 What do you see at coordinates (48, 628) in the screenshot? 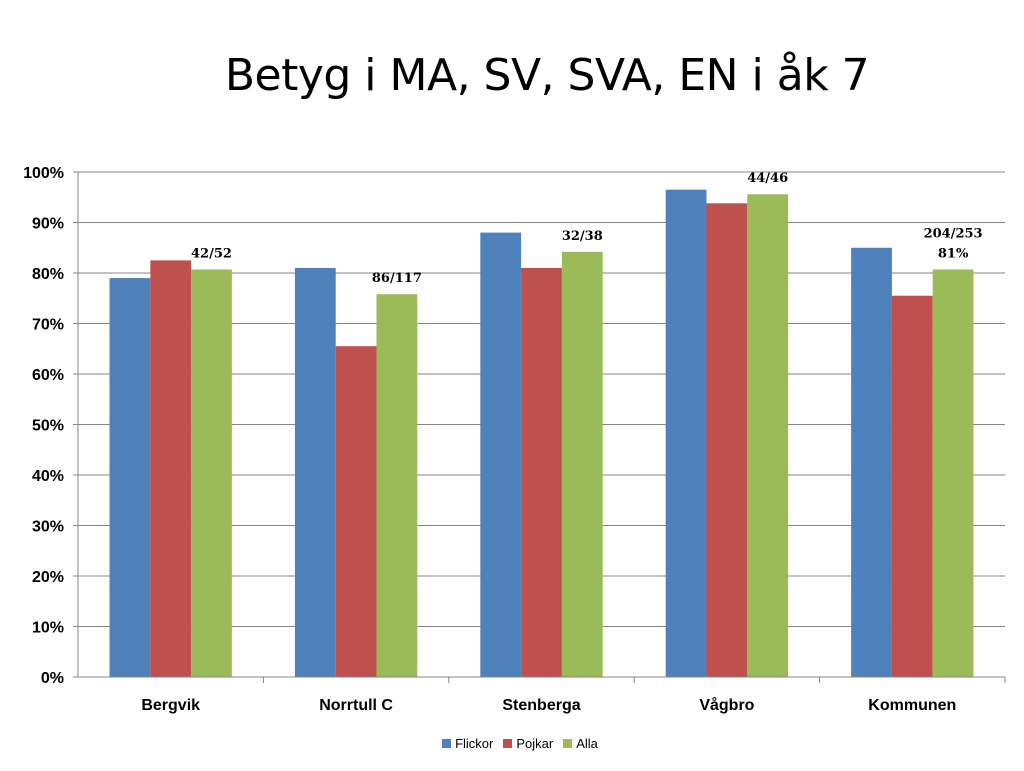
I see `y-tick-label: 10%` at bounding box center [48, 628].